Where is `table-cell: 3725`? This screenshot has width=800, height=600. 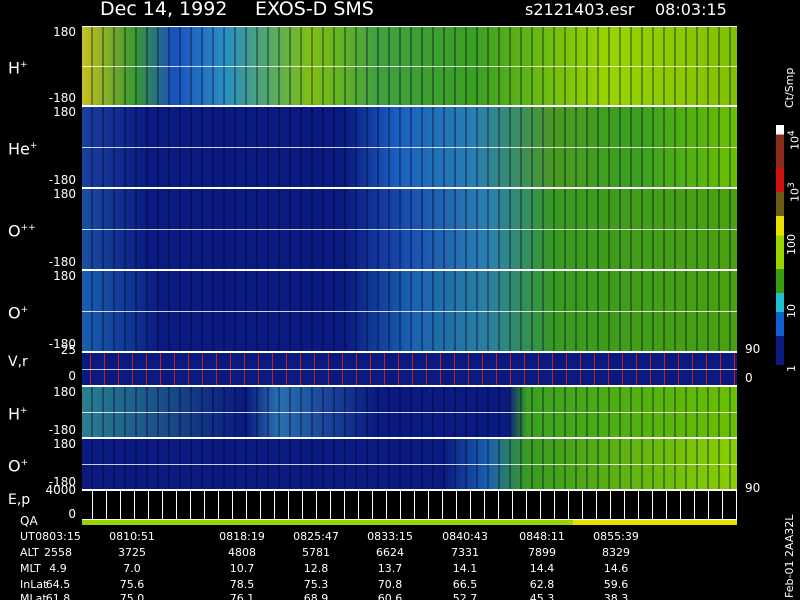
table-cell: 3725 is located at coordinates (132, 553).